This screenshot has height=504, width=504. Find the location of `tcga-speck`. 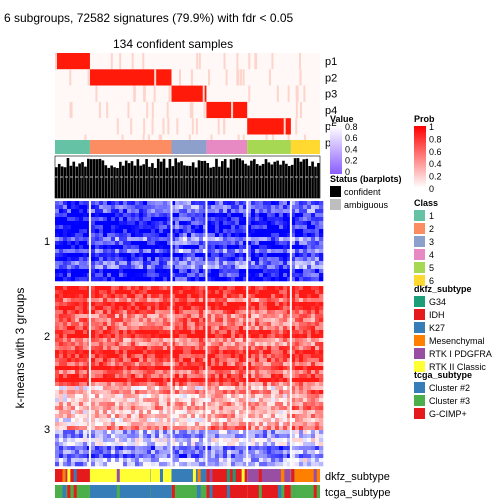

tcga-speck is located at coordinates (75, 491).